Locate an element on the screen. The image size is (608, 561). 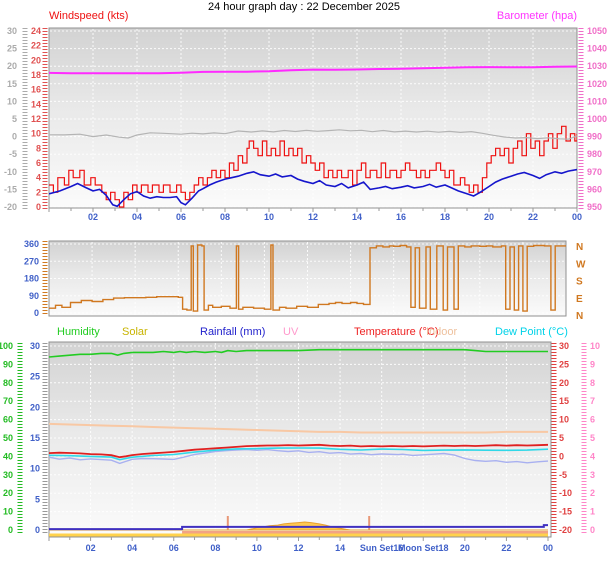
legend-rainfall: Rainfall (mm) is located at coordinates (233, 332).